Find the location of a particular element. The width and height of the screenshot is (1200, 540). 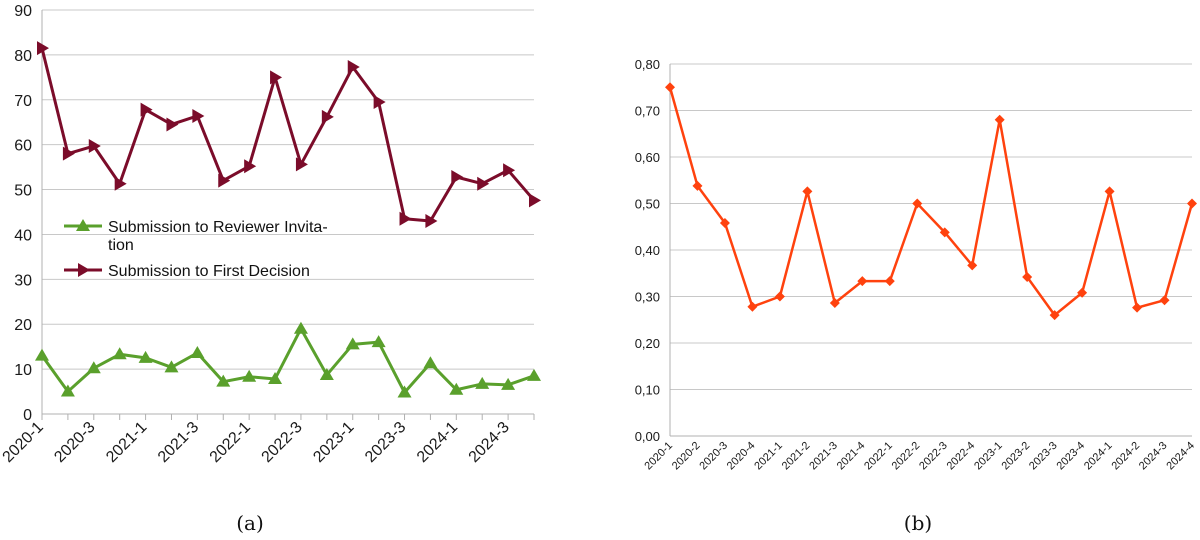

x-tick-label: 2020-4 is located at coordinates (741, 456).